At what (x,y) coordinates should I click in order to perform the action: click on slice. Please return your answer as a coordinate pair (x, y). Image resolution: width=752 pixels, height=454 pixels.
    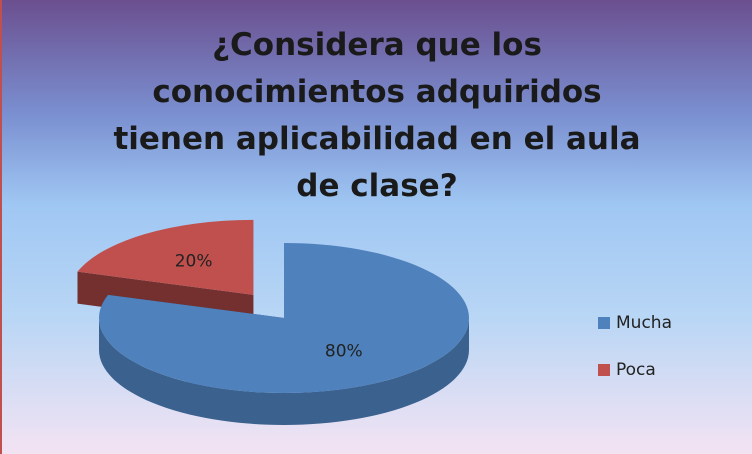
    Looking at the image, I should click on (165, 257).